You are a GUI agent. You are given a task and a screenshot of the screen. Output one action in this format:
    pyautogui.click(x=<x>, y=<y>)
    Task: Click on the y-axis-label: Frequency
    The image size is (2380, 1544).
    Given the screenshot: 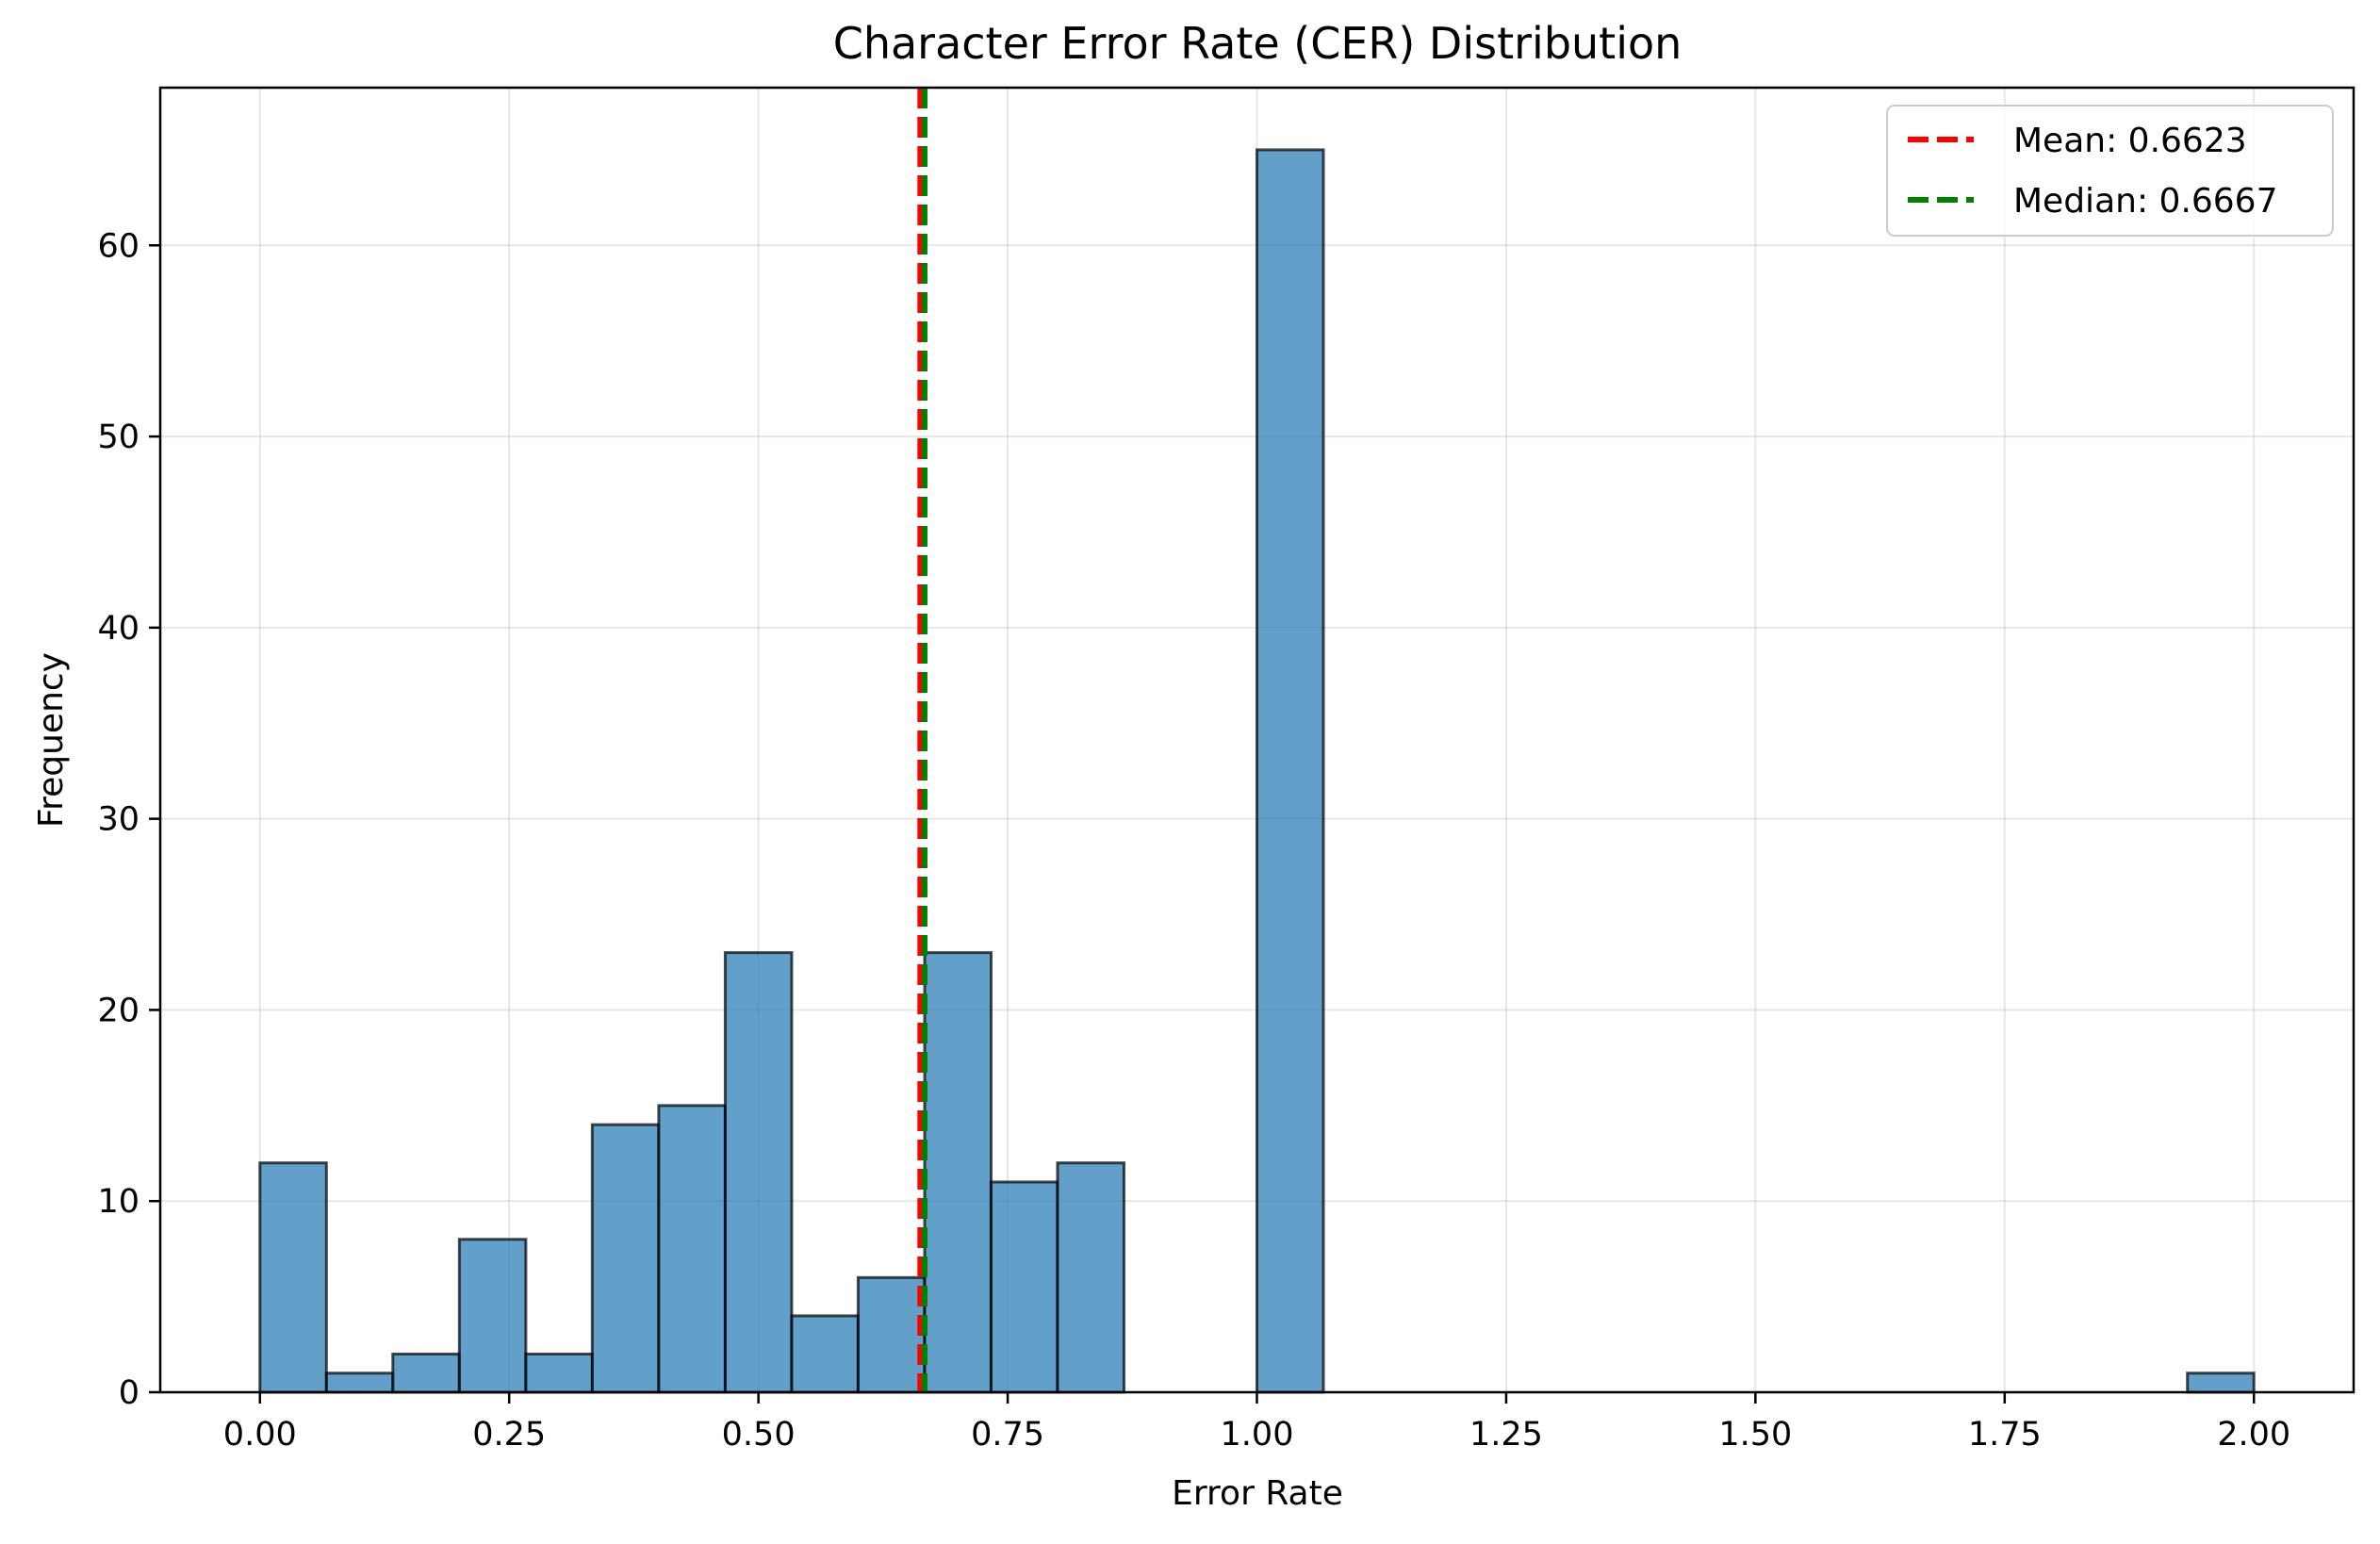 What is the action you would take?
    pyautogui.click(x=51, y=740)
    